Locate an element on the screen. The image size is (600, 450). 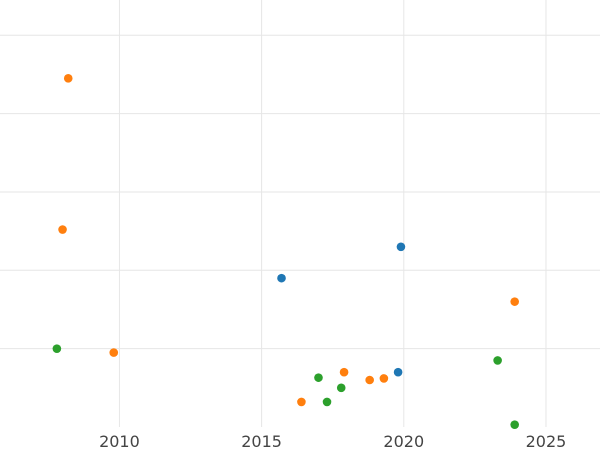
x-tick-labels: 2010 2015 2020 2025 is located at coordinates (332, 441).